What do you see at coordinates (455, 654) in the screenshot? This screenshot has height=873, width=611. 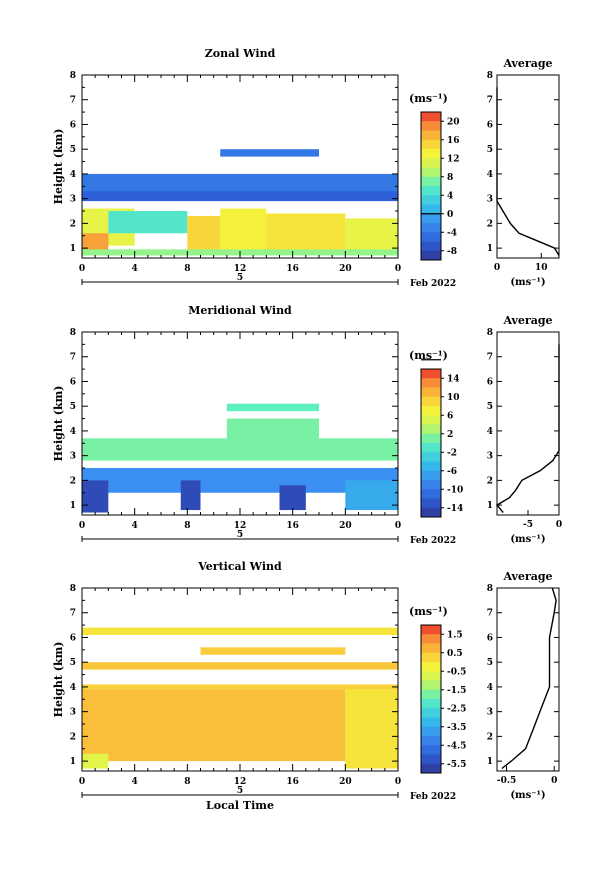 I see `colorbar-tick-label: 0.5` at bounding box center [455, 654].